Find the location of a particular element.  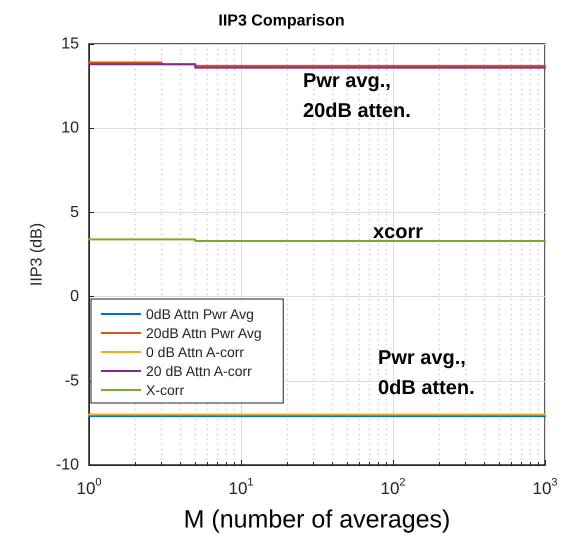

legend-label: 20 dB Attn A-corr is located at coordinates (199, 371).